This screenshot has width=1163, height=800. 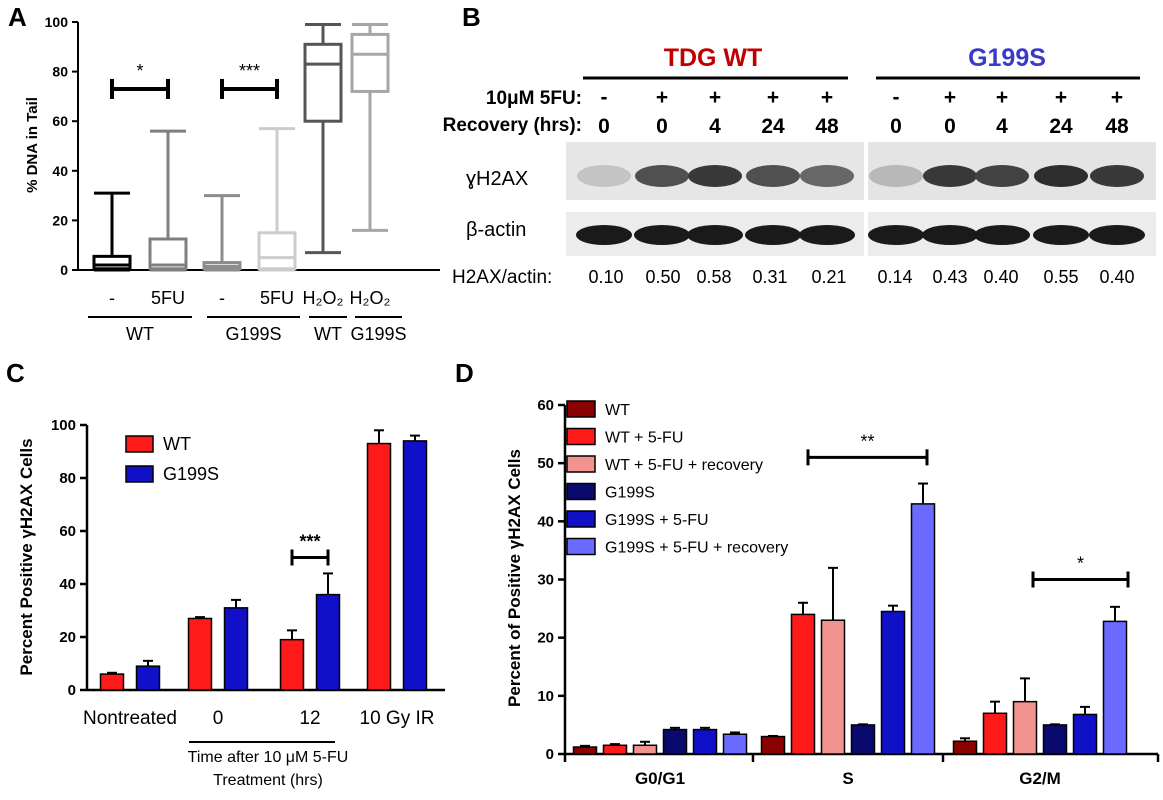 I want to click on lane-ratio-value: 0.43, so click(x=949, y=277).